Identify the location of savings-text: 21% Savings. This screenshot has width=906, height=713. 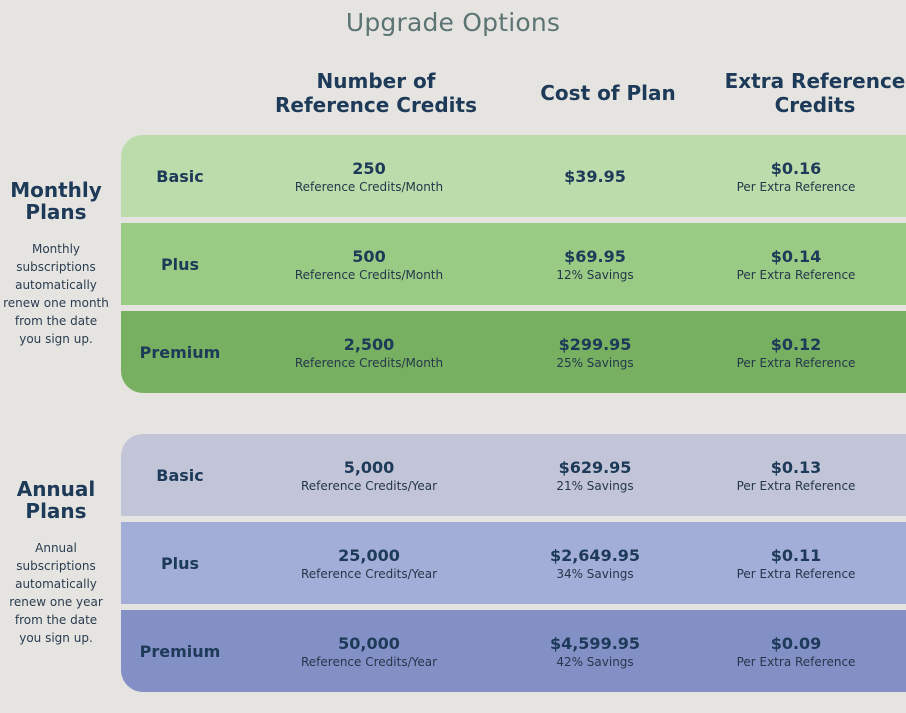
(595, 485).